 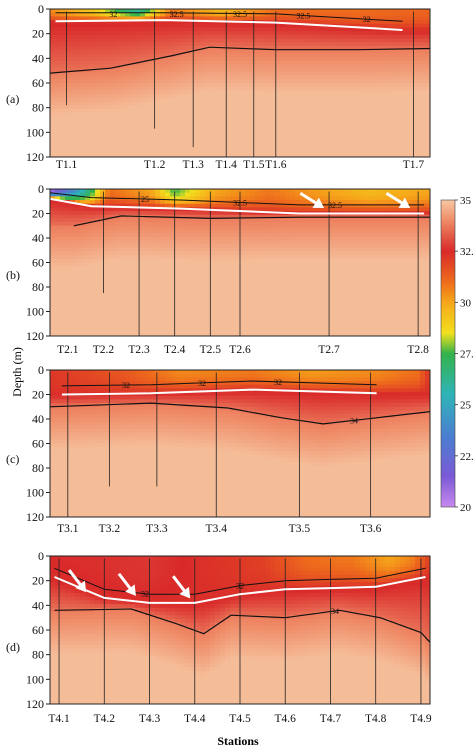 I want to click on station-label: T2.8, so click(x=418, y=350).